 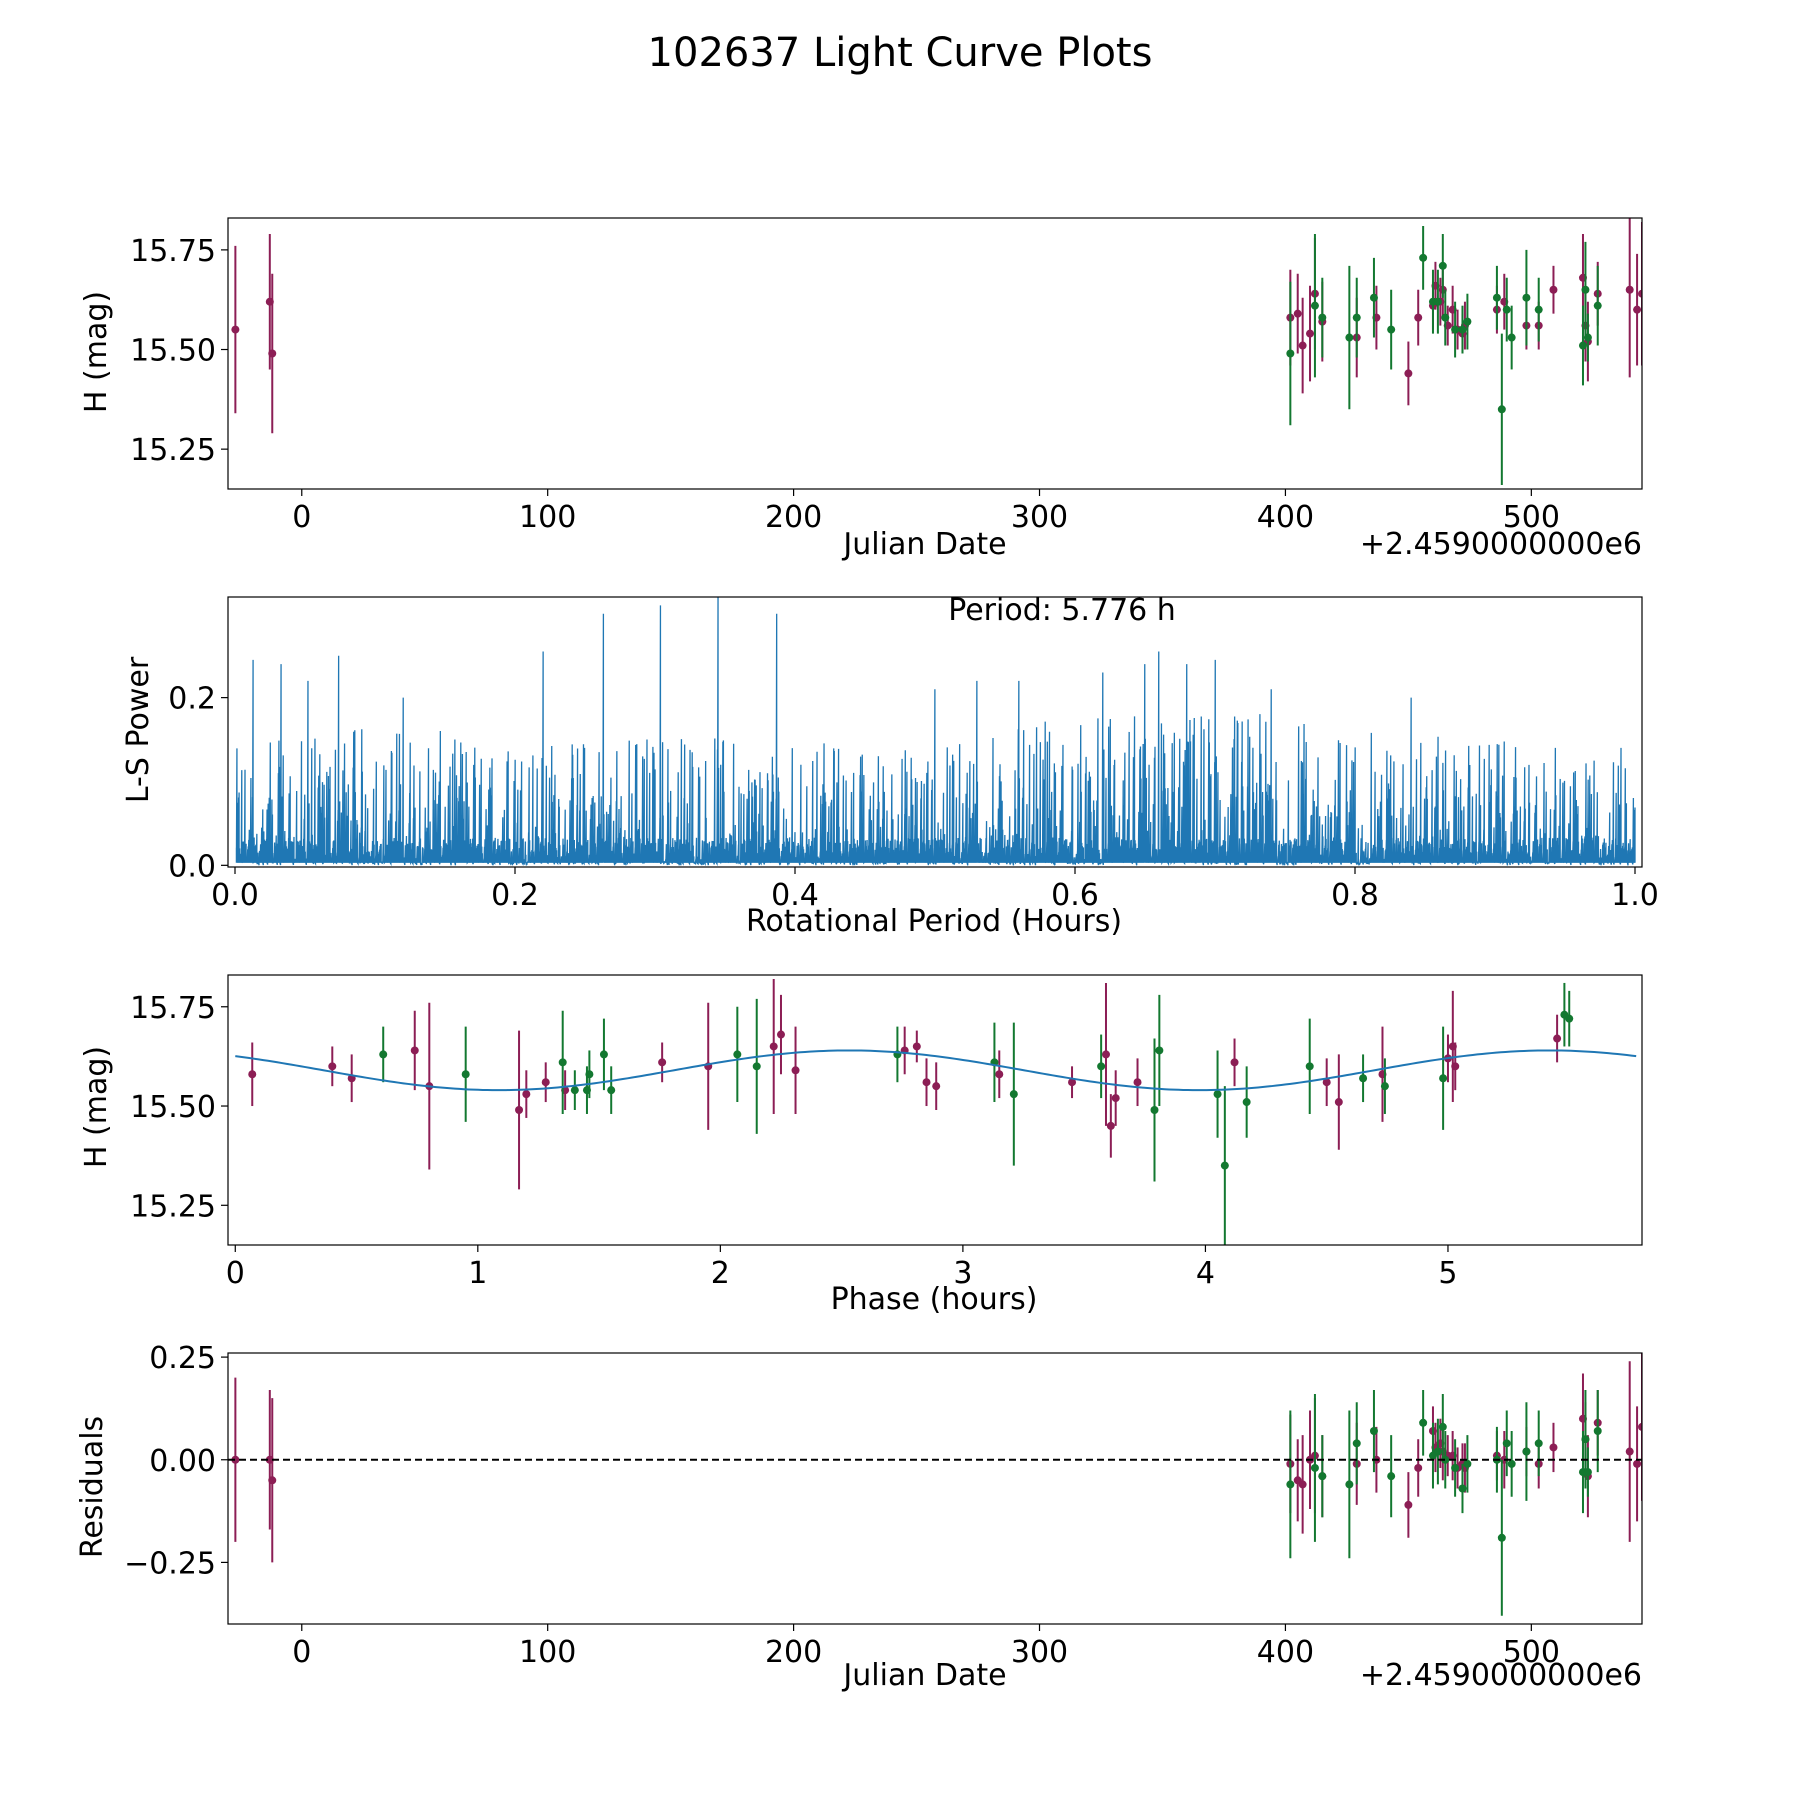 I want to click on lightcurve-offset-label: +2.4590000000e6, so click(x=1501, y=544).